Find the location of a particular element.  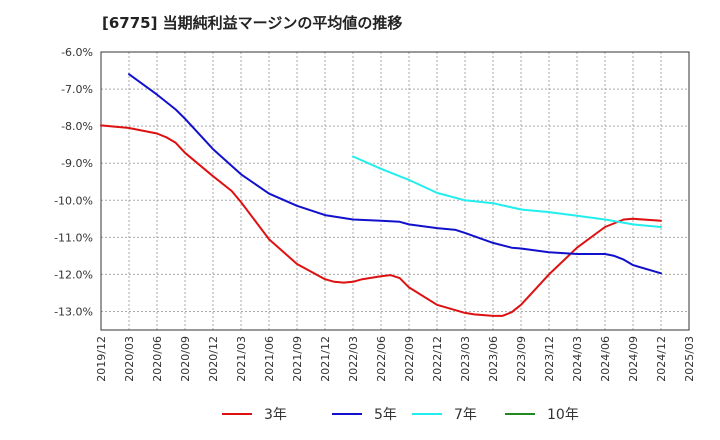

x-tick-label: 2024/09 is located at coordinates (633, 359).